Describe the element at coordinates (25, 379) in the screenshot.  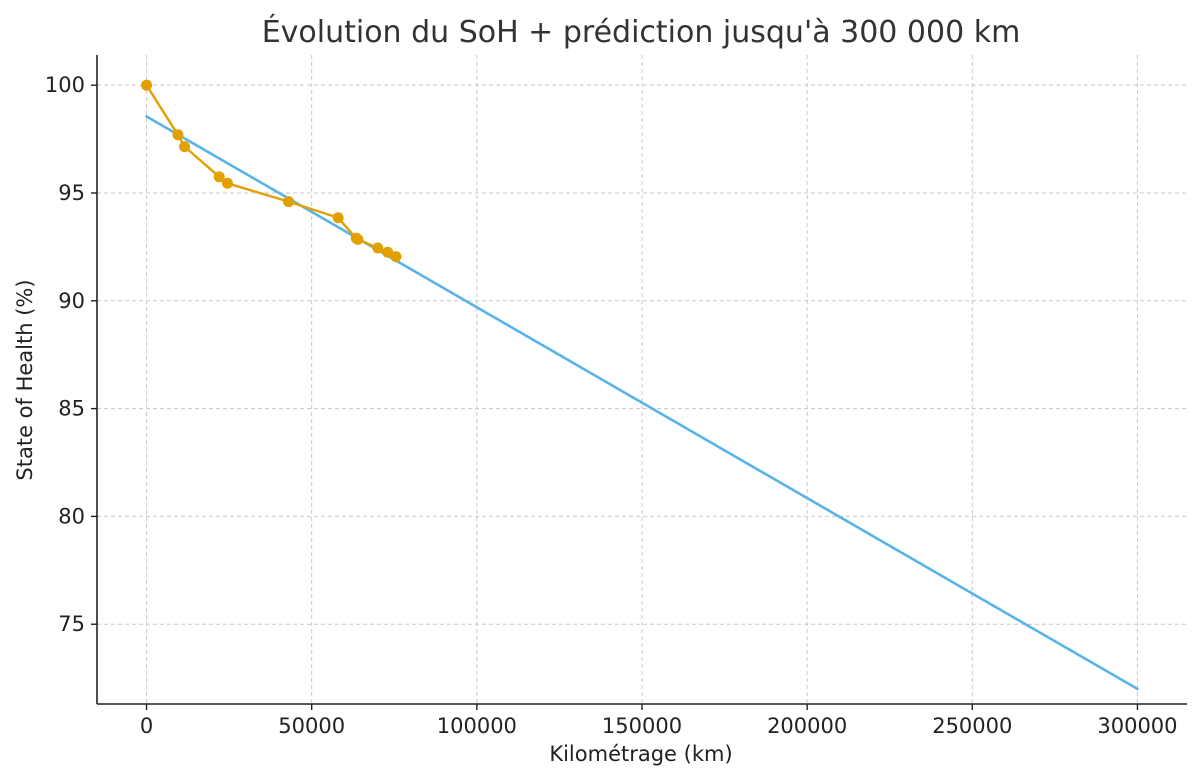
I see `y-axis-label: State of Health (%)` at that location.